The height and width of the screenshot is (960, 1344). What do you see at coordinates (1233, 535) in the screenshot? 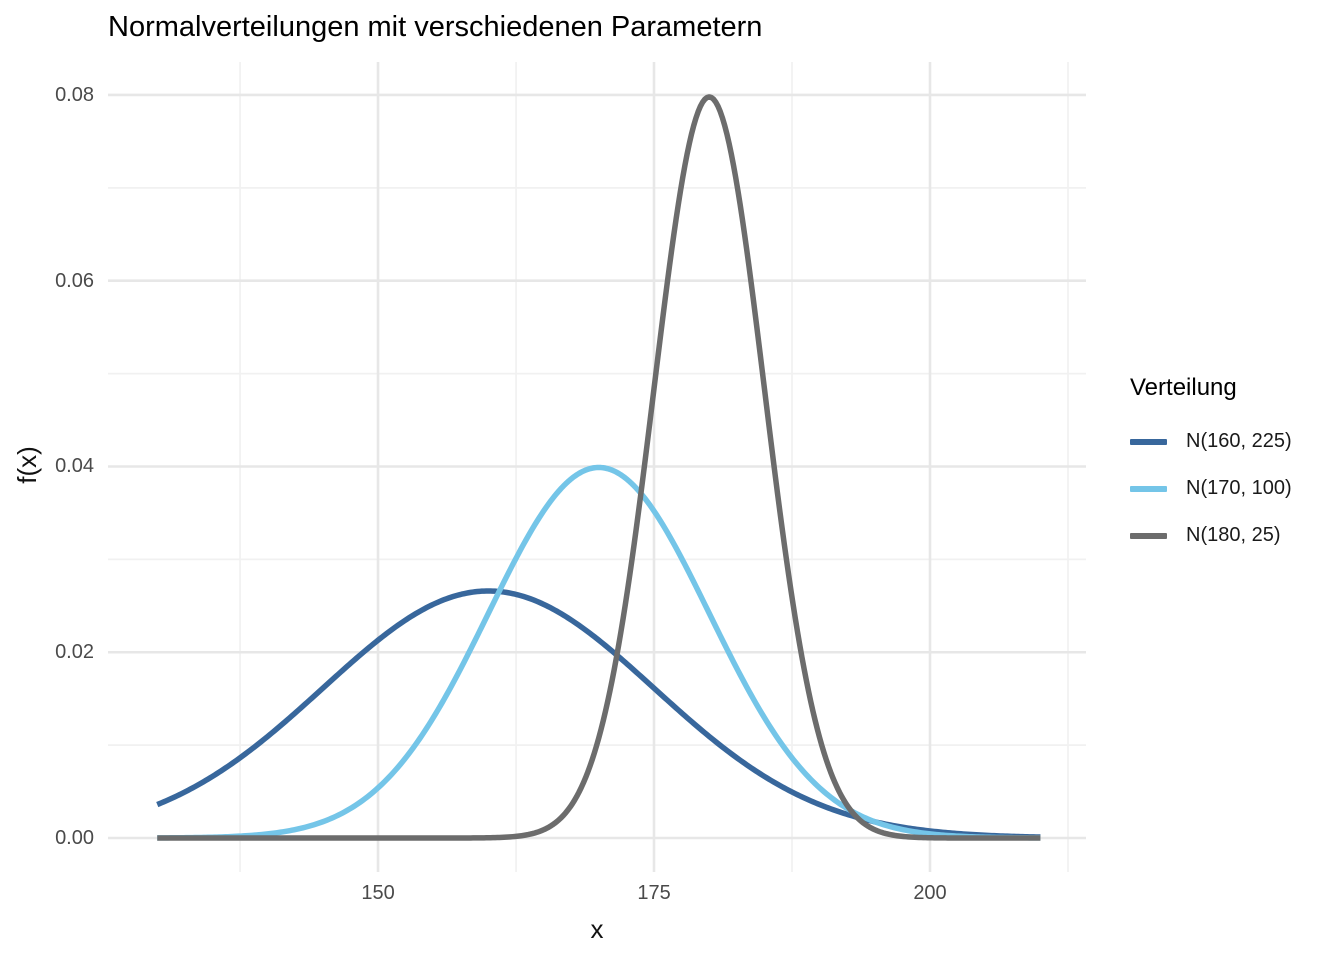
I see `legend-label: N(180, 25)` at bounding box center [1233, 535].